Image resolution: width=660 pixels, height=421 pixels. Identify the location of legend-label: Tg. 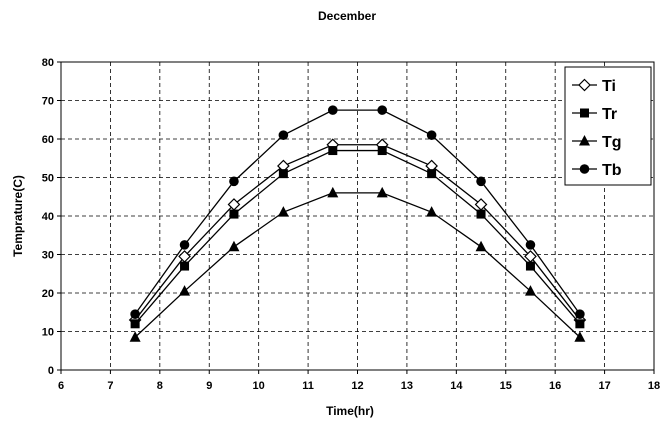
(612, 142).